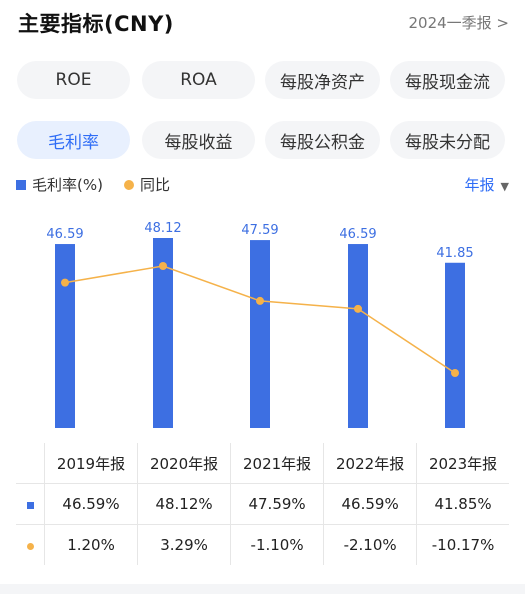  Describe the element at coordinates (462, 544) in the screenshot. I see `table-cell: -10.17%` at that location.